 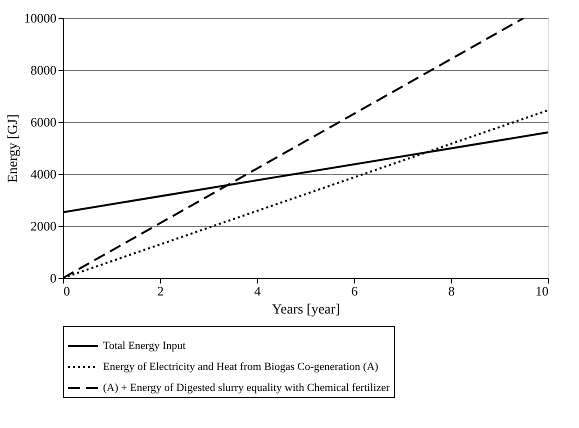 I want to click on legend-label: Total Energy Input, so click(x=144, y=346).